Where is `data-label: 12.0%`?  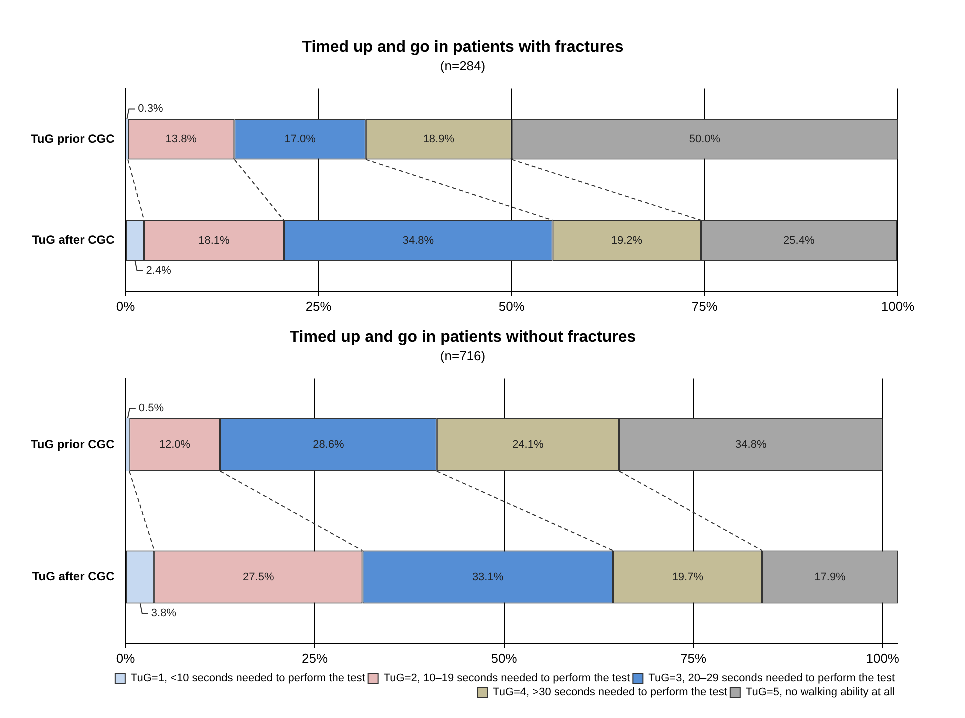 data-label: 12.0% is located at coordinates (175, 444).